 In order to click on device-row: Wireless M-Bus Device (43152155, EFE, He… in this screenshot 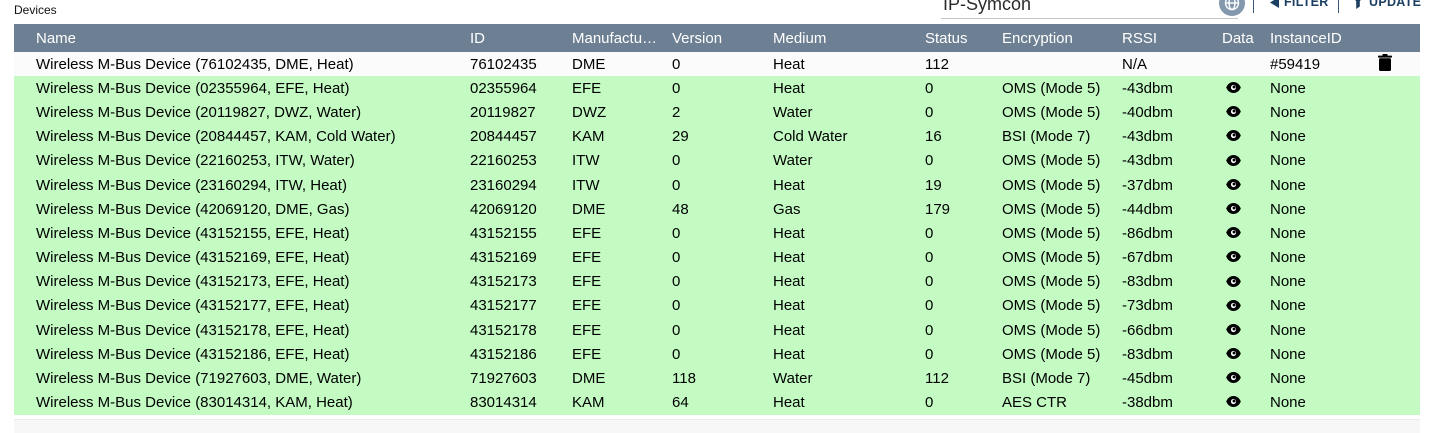, I will do `click(717, 233)`.